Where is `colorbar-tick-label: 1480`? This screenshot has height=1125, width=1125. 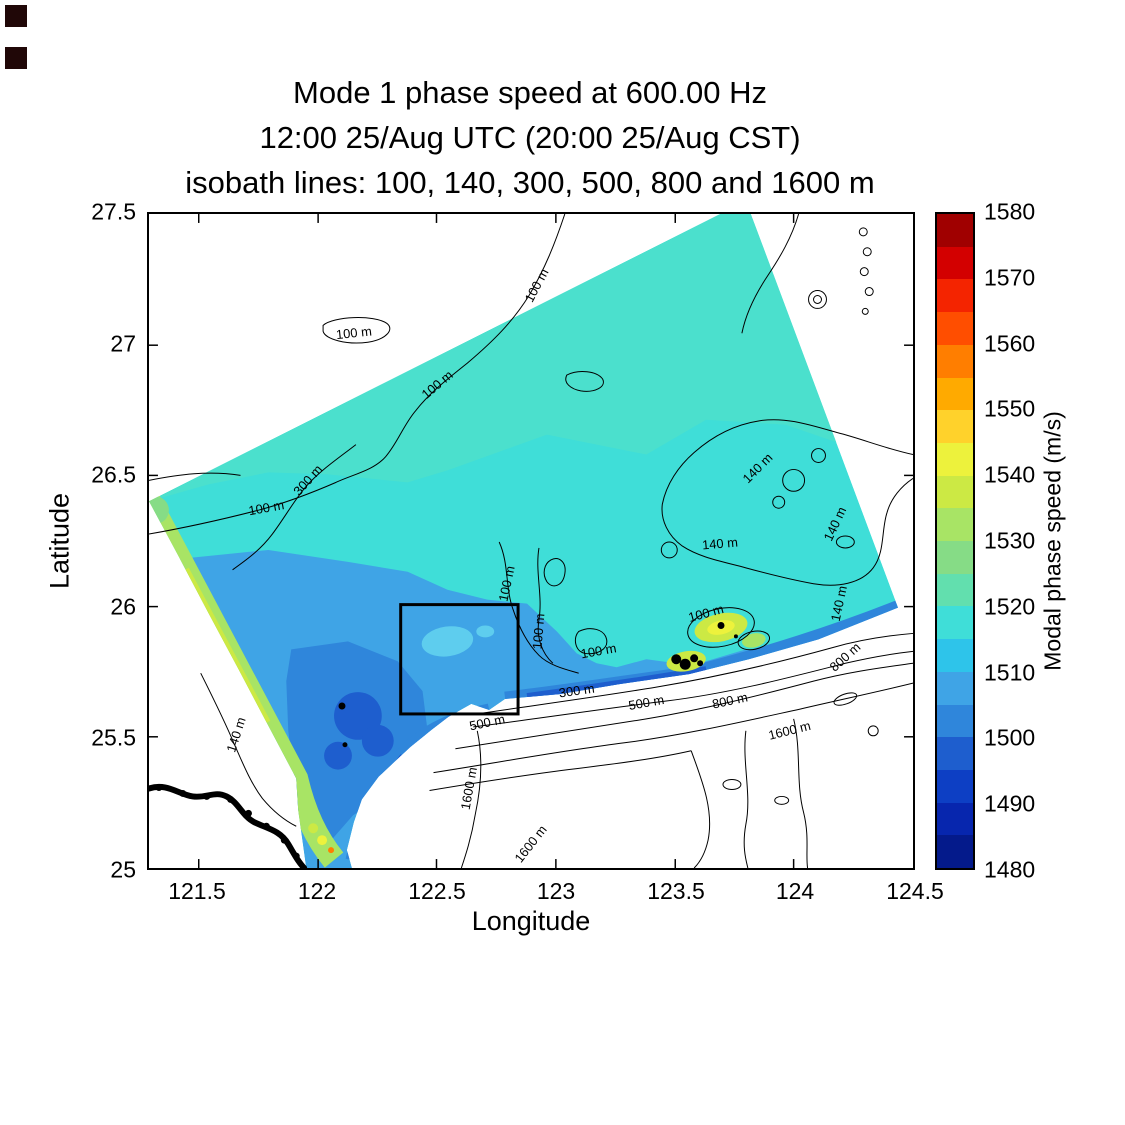 colorbar-tick-label: 1480 is located at coordinates (1010, 869).